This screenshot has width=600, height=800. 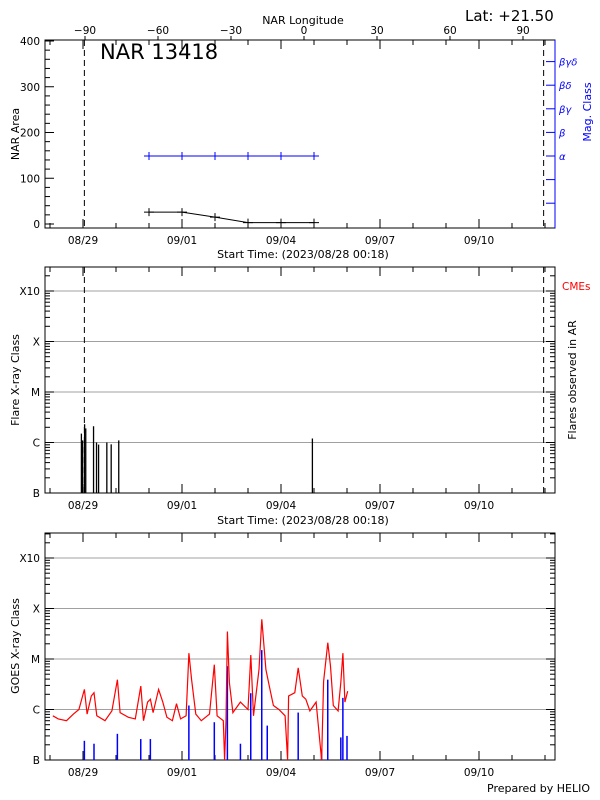 What do you see at coordinates (303, 20) in the screenshot?
I see `longitude-axis-title: NAR Longitude` at bounding box center [303, 20].